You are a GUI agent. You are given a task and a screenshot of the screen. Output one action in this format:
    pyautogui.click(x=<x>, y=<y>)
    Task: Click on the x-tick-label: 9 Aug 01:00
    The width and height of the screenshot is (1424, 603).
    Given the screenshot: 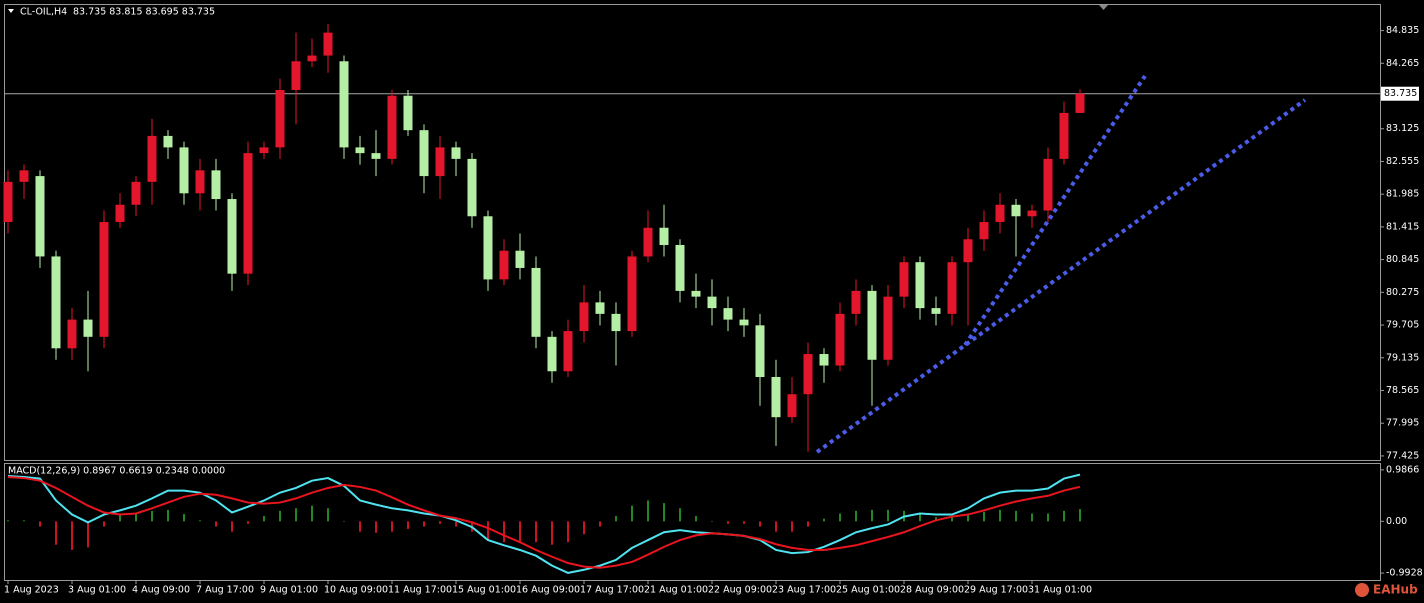 What is the action you would take?
    pyautogui.click(x=289, y=590)
    